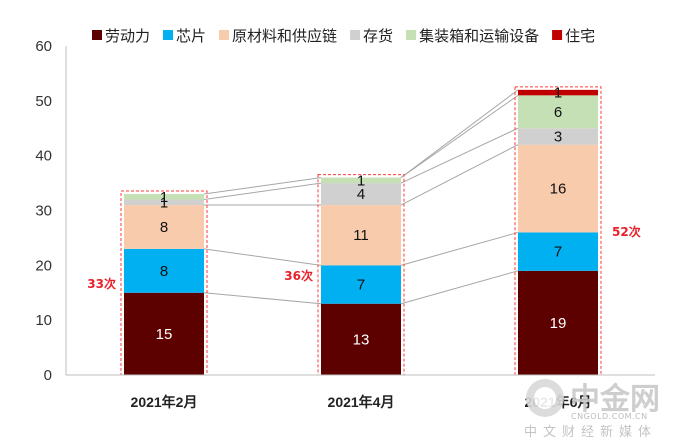  I want to click on total-box, so click(361, 275).